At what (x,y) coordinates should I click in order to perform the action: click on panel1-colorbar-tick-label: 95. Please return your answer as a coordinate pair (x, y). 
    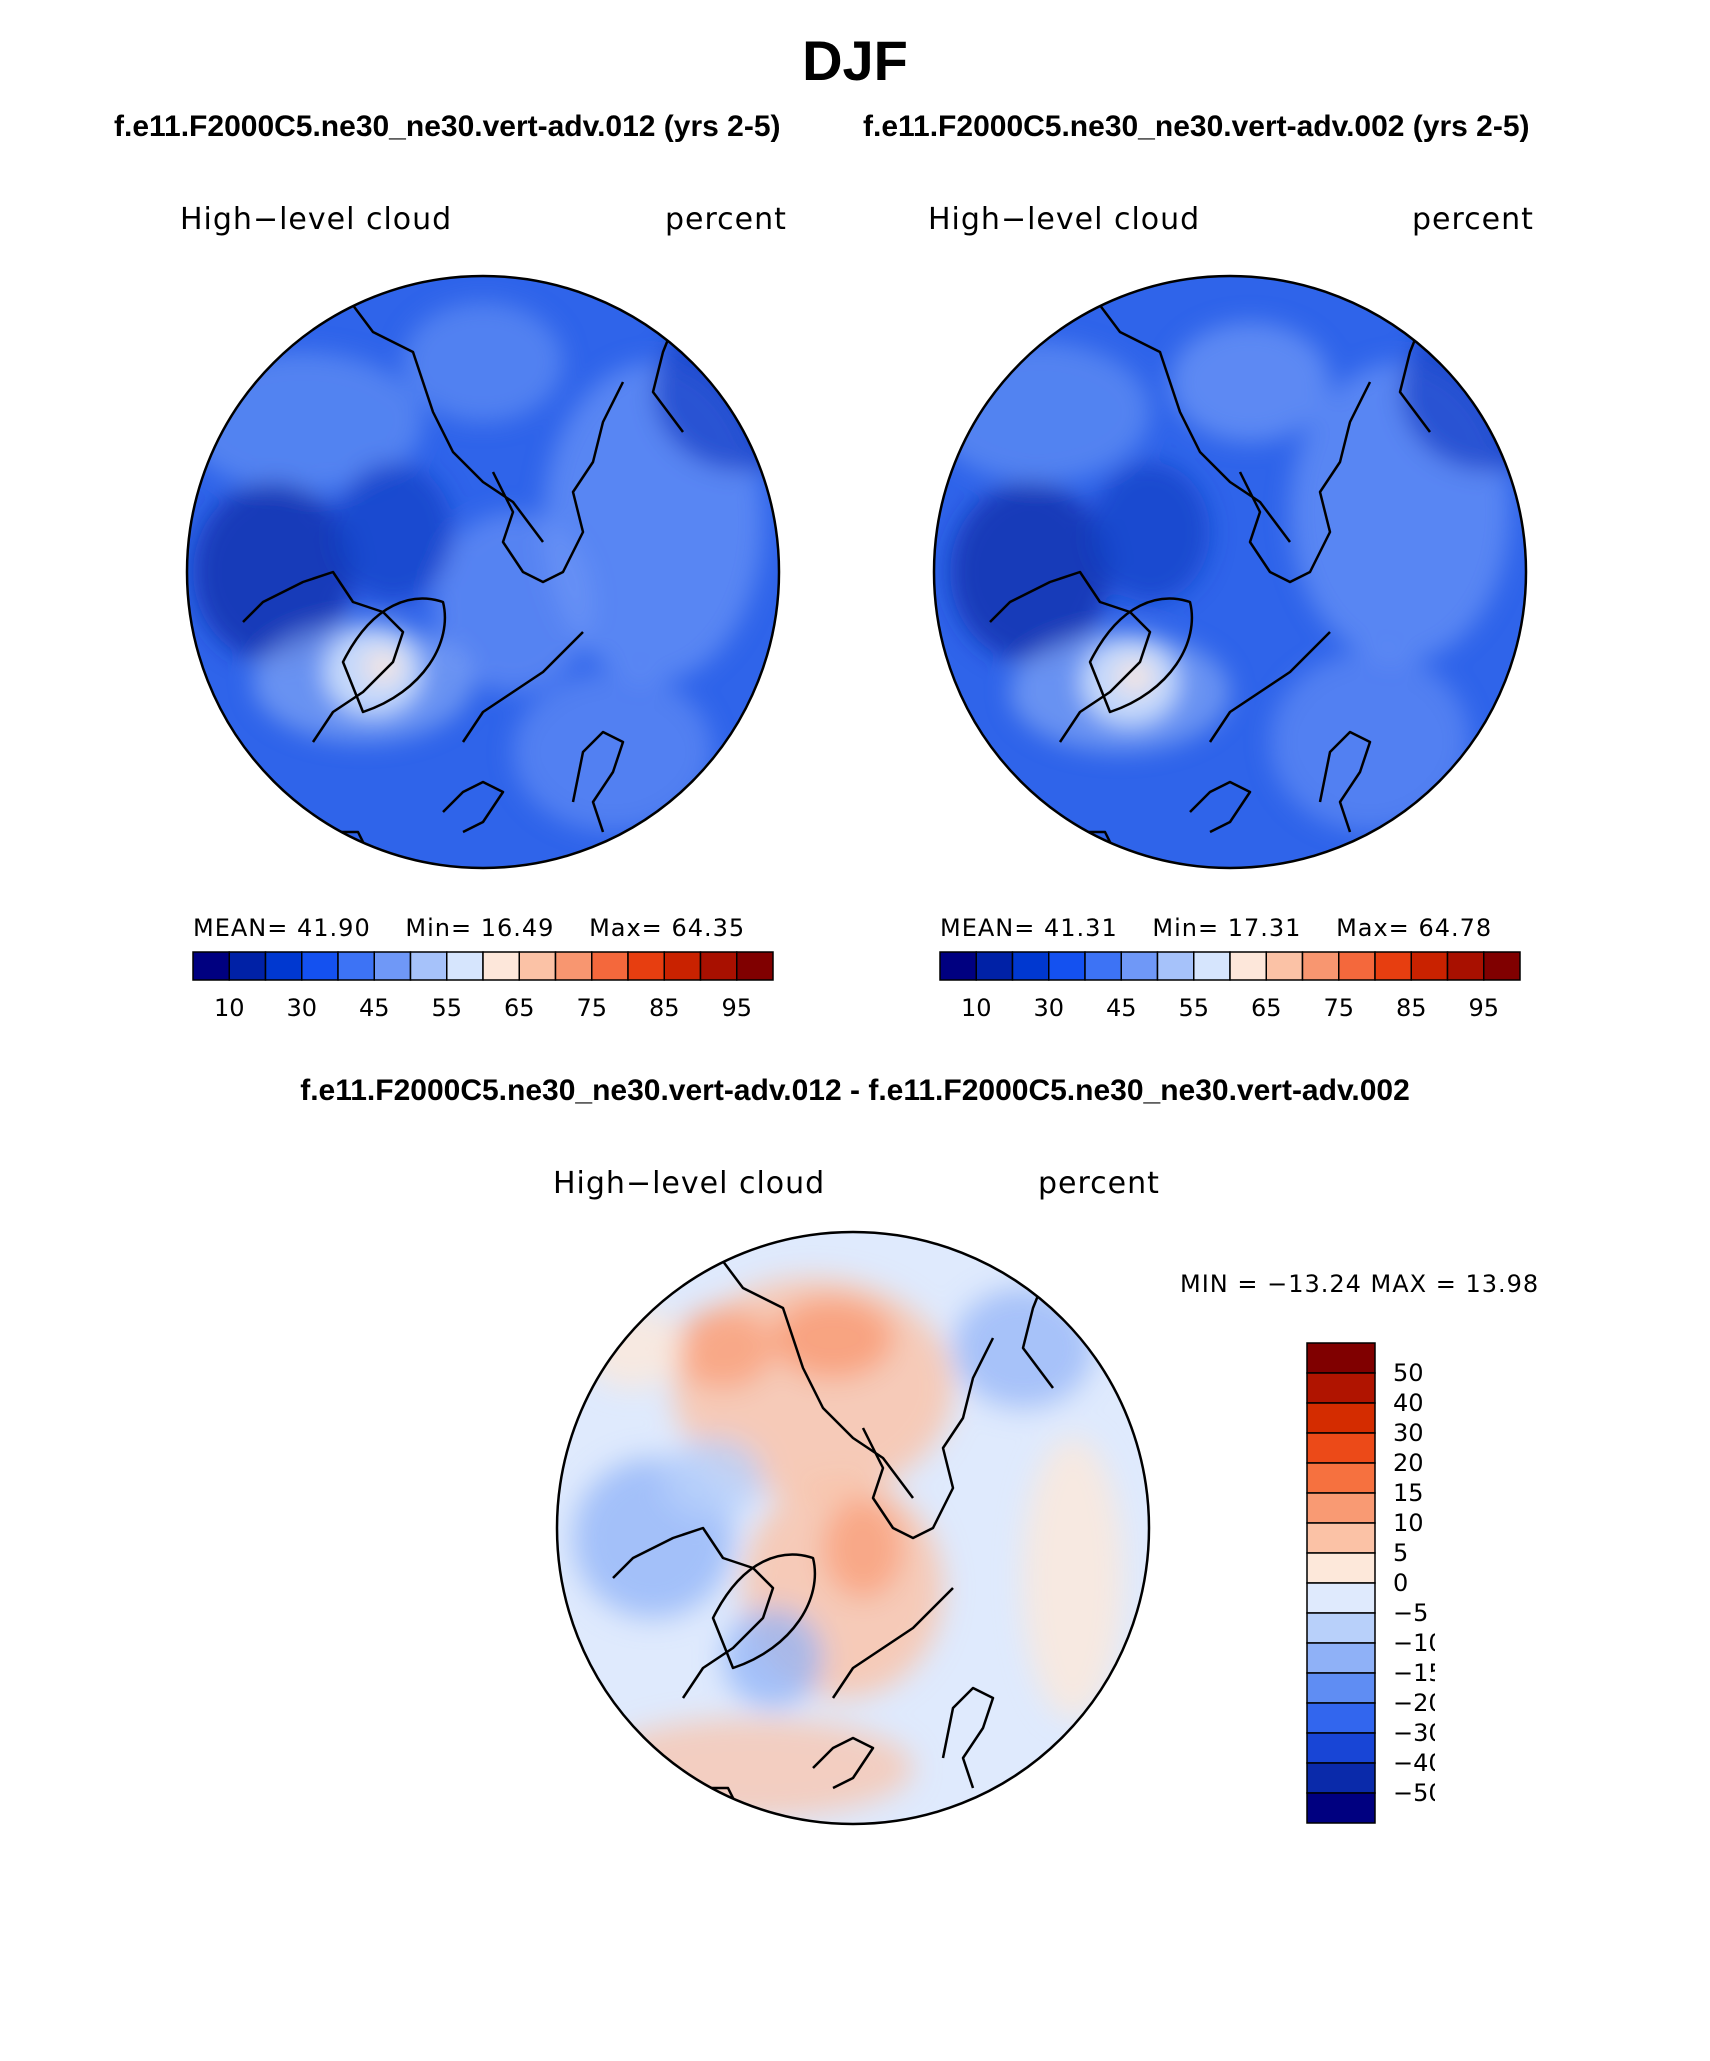
    Looking at the image, I should click on (736, 1007).